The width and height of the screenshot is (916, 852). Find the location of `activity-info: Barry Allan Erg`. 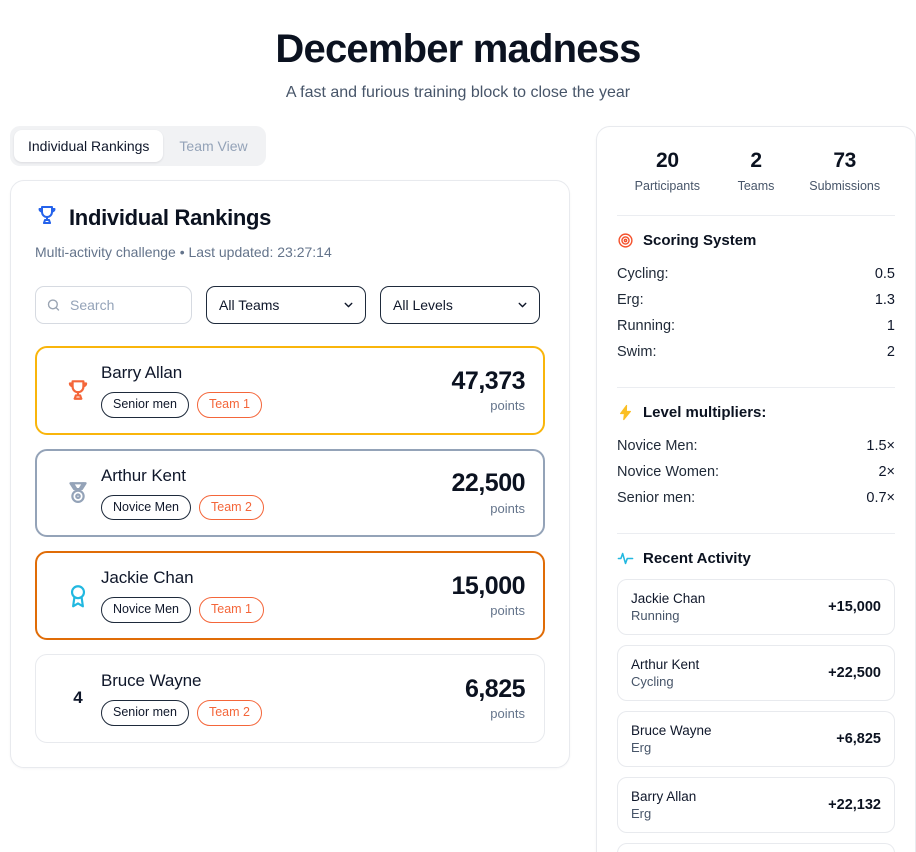

activity-info: Barry Allan Erg is located at coordinates (663, 805).